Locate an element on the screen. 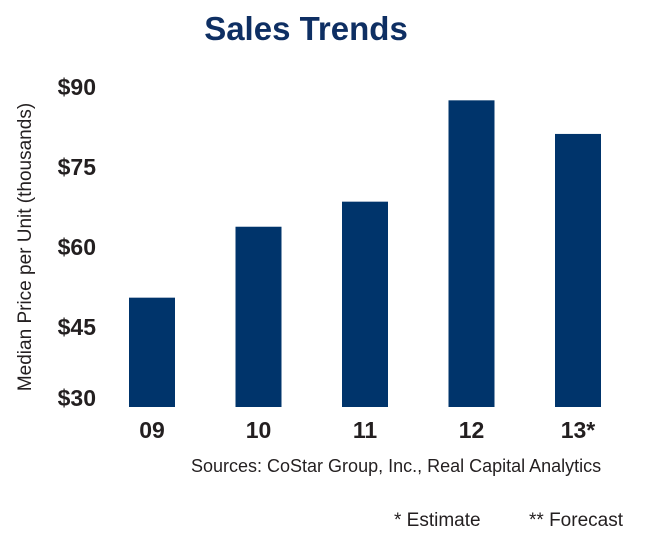  y-tick-label: $45 is located at coordinates (77, 327).